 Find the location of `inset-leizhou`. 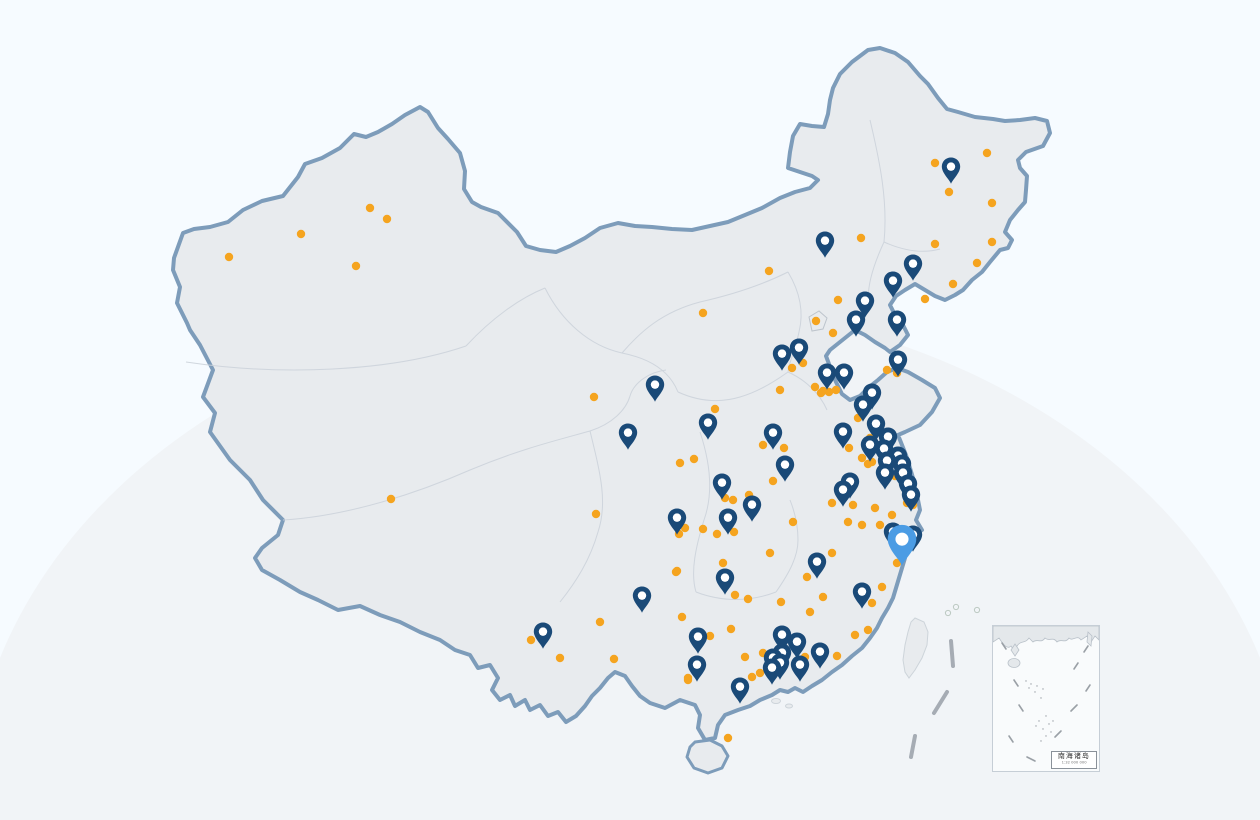

inset-leizhou is located at coordinates (1015, 650).